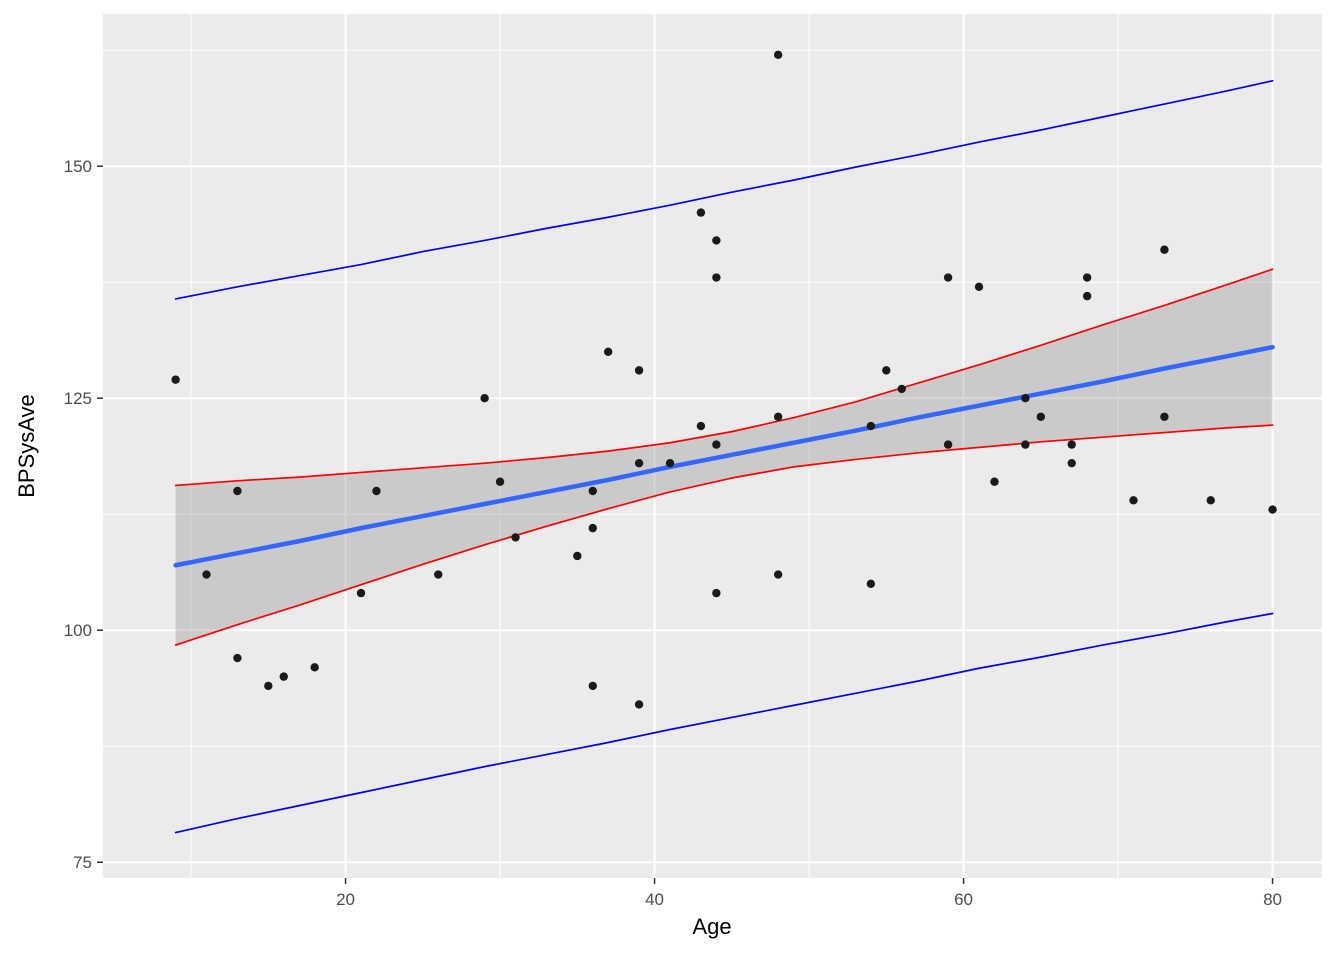 This screenshot has height=960, width=1344. Describe the element at coordinates (78, 398) in the screenshot. I see `y-tick-label: 125` at that location.